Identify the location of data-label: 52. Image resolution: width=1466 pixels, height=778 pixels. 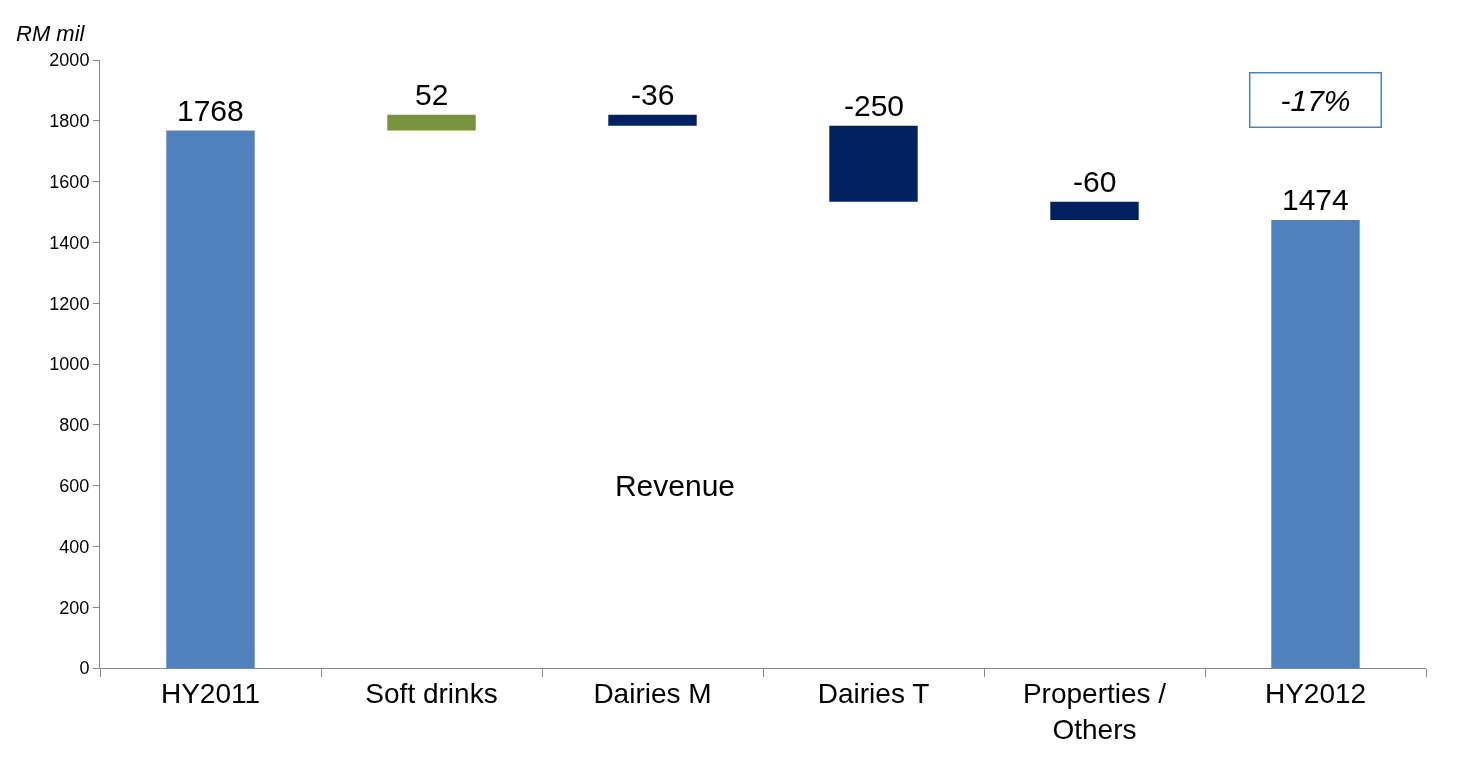
(432, 94).